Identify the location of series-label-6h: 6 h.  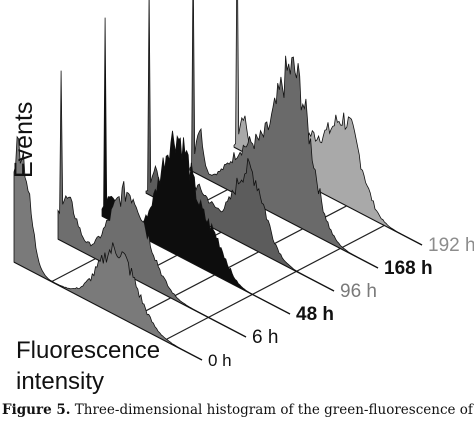
(265, 337).